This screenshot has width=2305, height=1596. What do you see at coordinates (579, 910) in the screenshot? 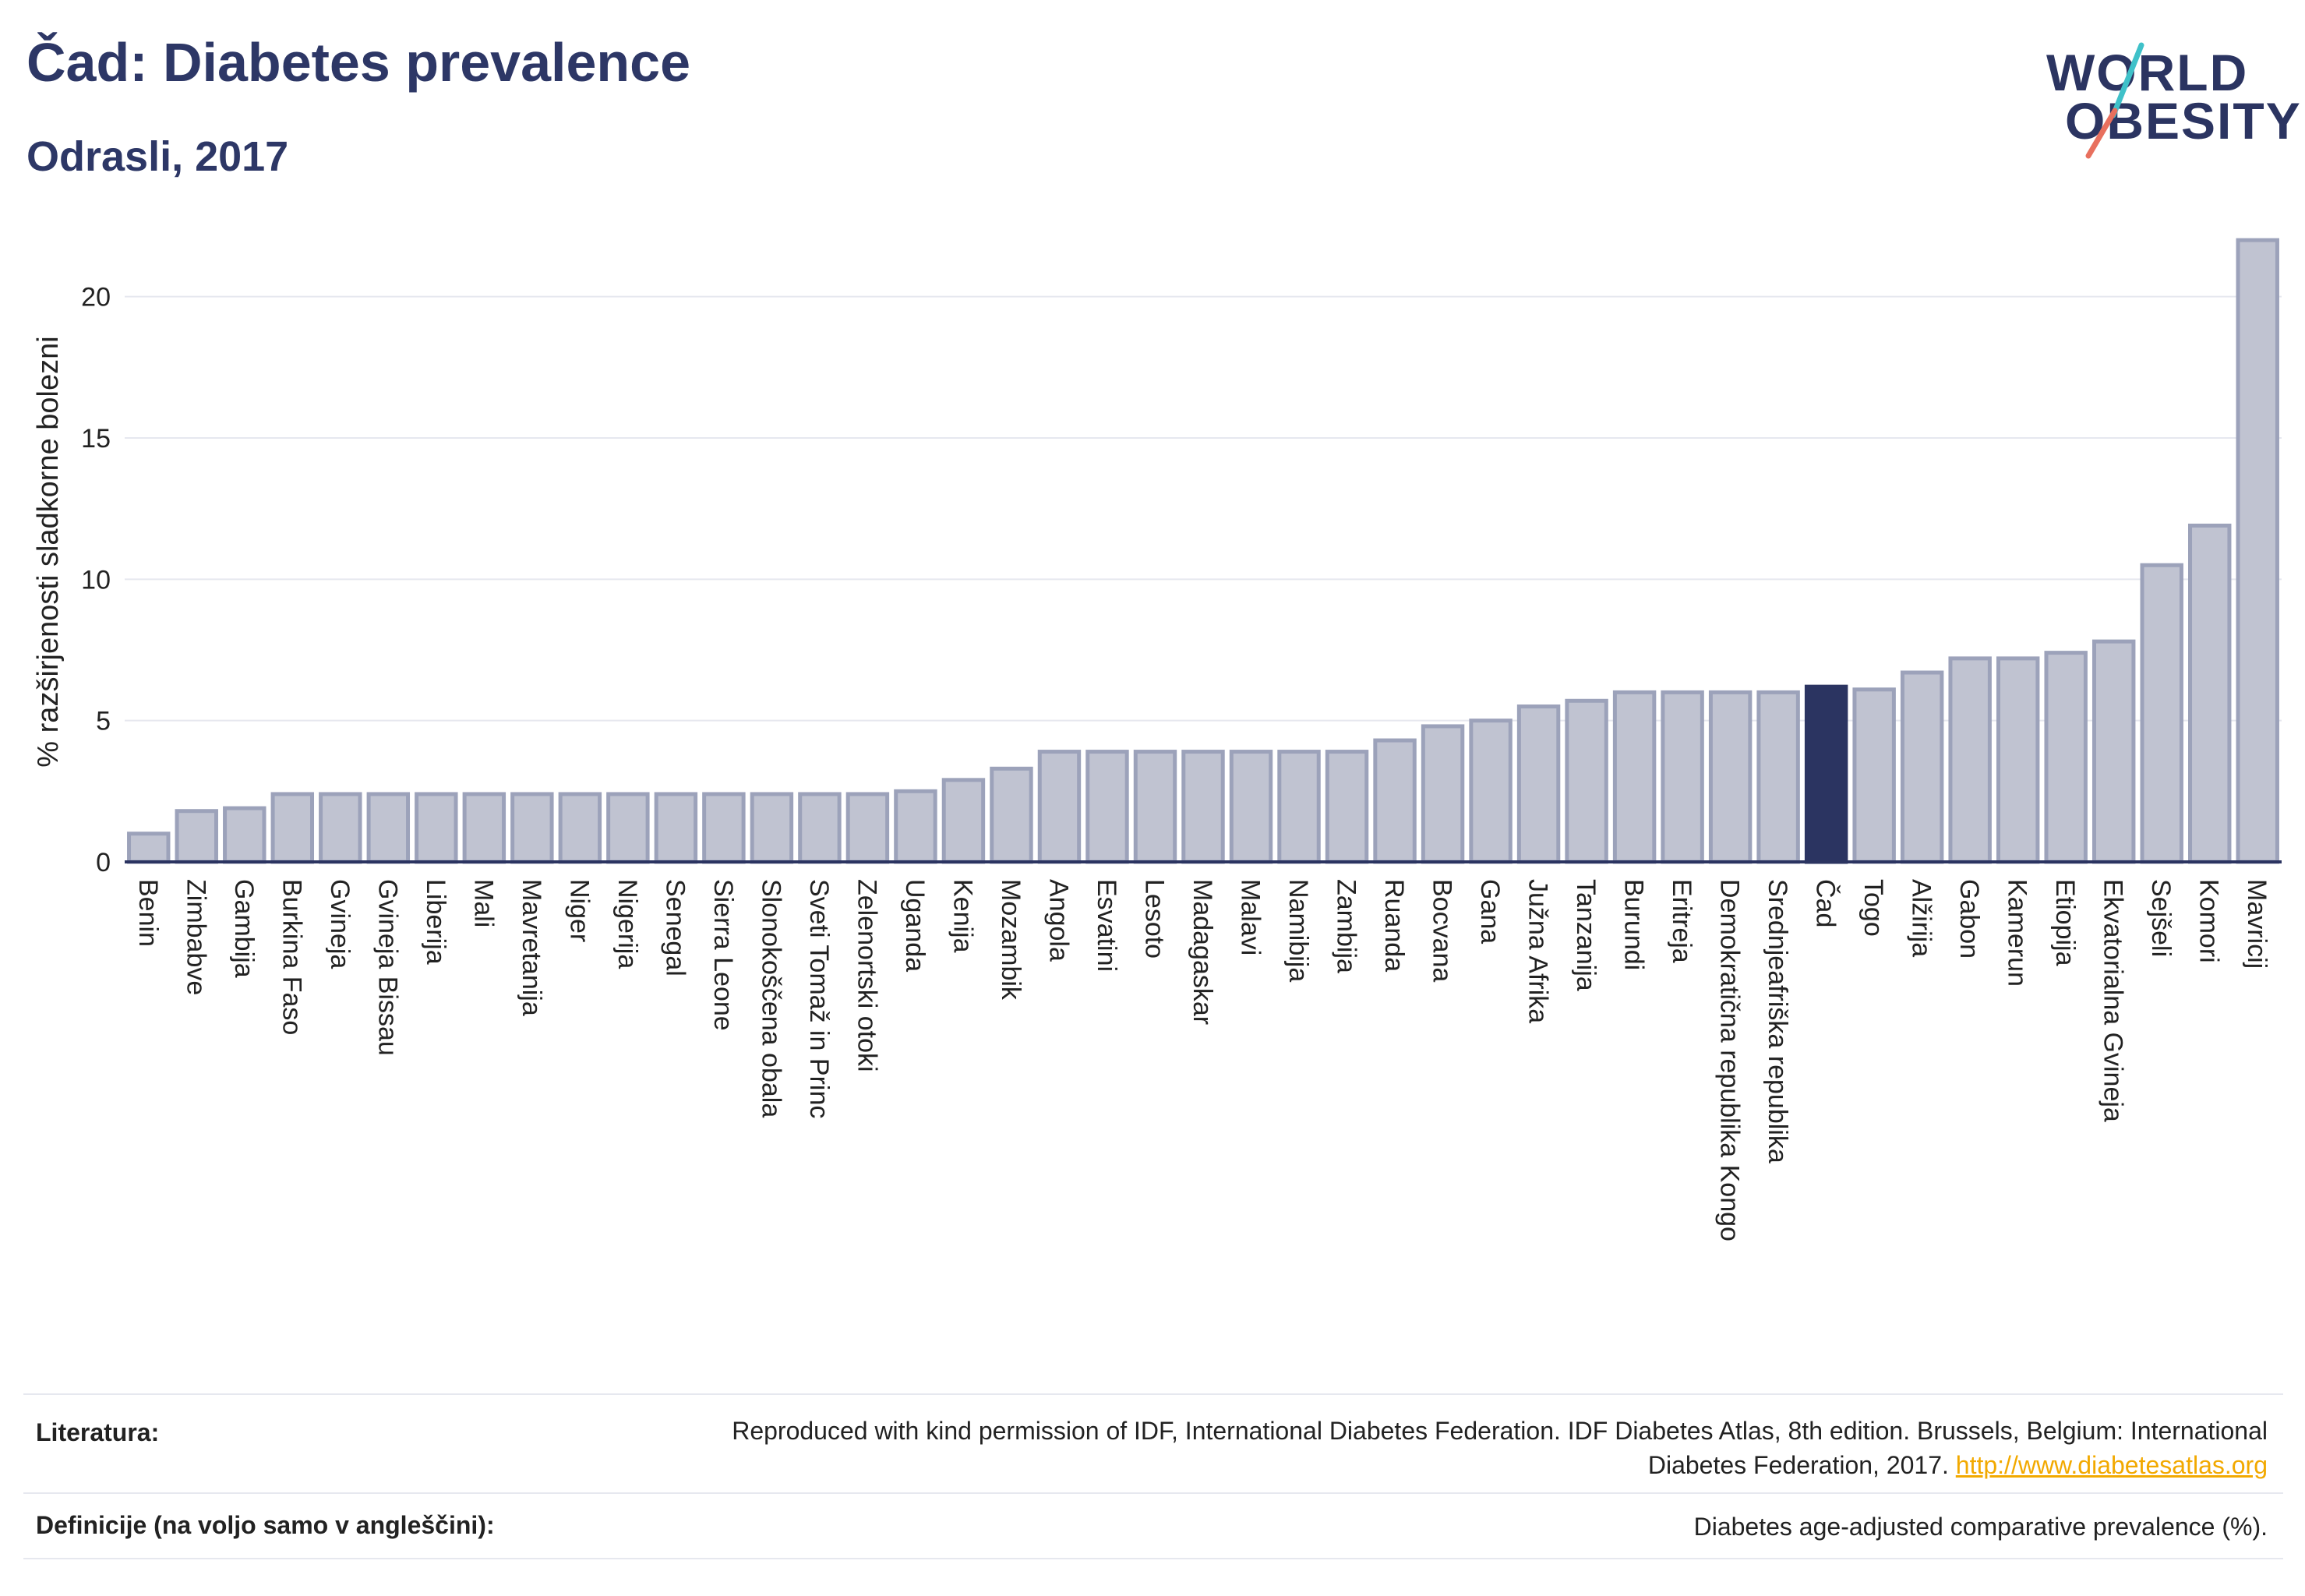
I see `x-tick-label: Niger` at bounding box center [579, 910].